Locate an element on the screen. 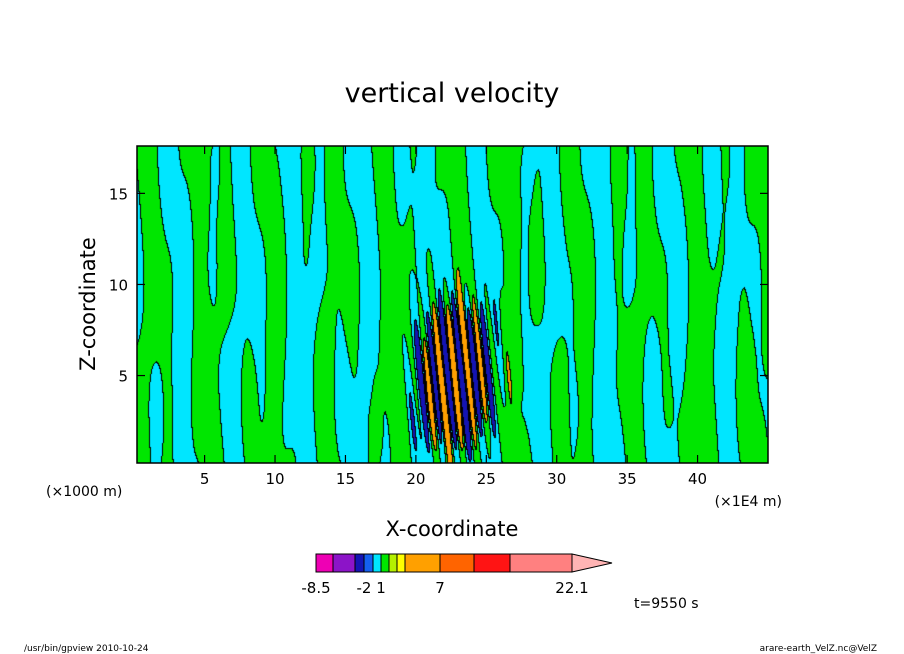 This screenshot has height=654, width=904. colorbar-label: 22.1 is located at coordinates (571, 588).